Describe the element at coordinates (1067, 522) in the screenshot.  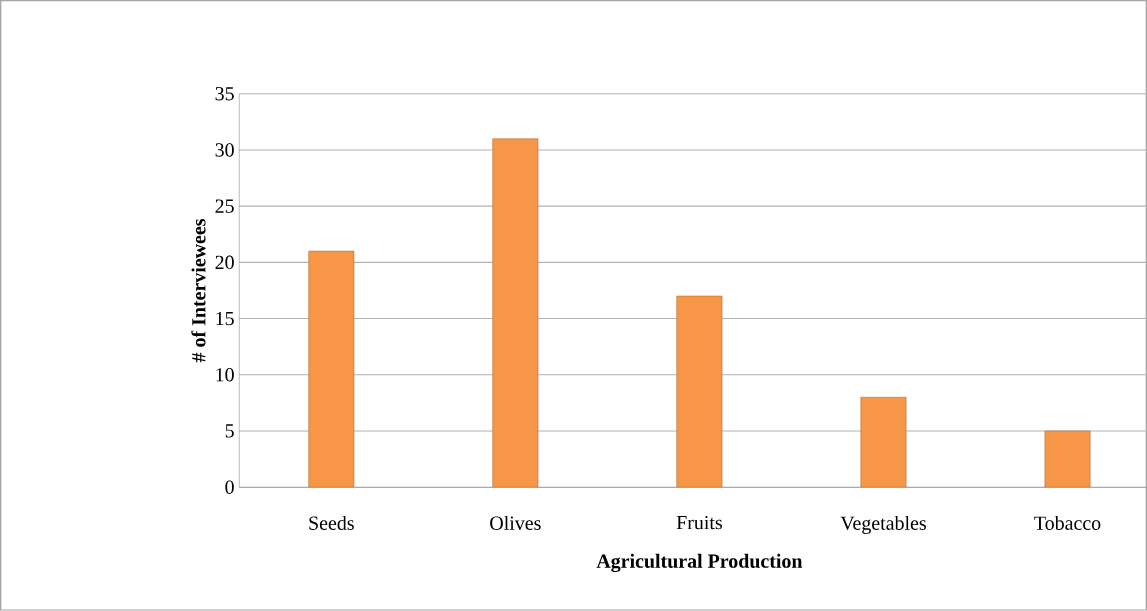
I see `x-tick-label: Tobacco` at that location.